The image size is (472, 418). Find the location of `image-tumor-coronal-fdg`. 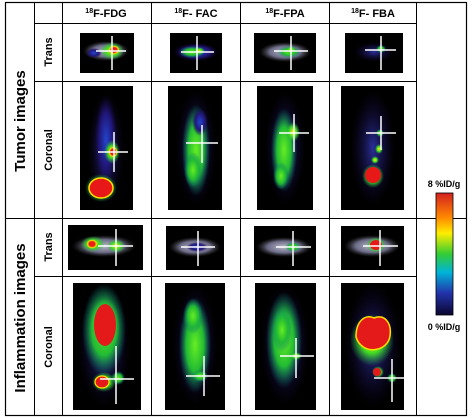

image-tumor-coronal-fdg is located at coordinates (106, 148).